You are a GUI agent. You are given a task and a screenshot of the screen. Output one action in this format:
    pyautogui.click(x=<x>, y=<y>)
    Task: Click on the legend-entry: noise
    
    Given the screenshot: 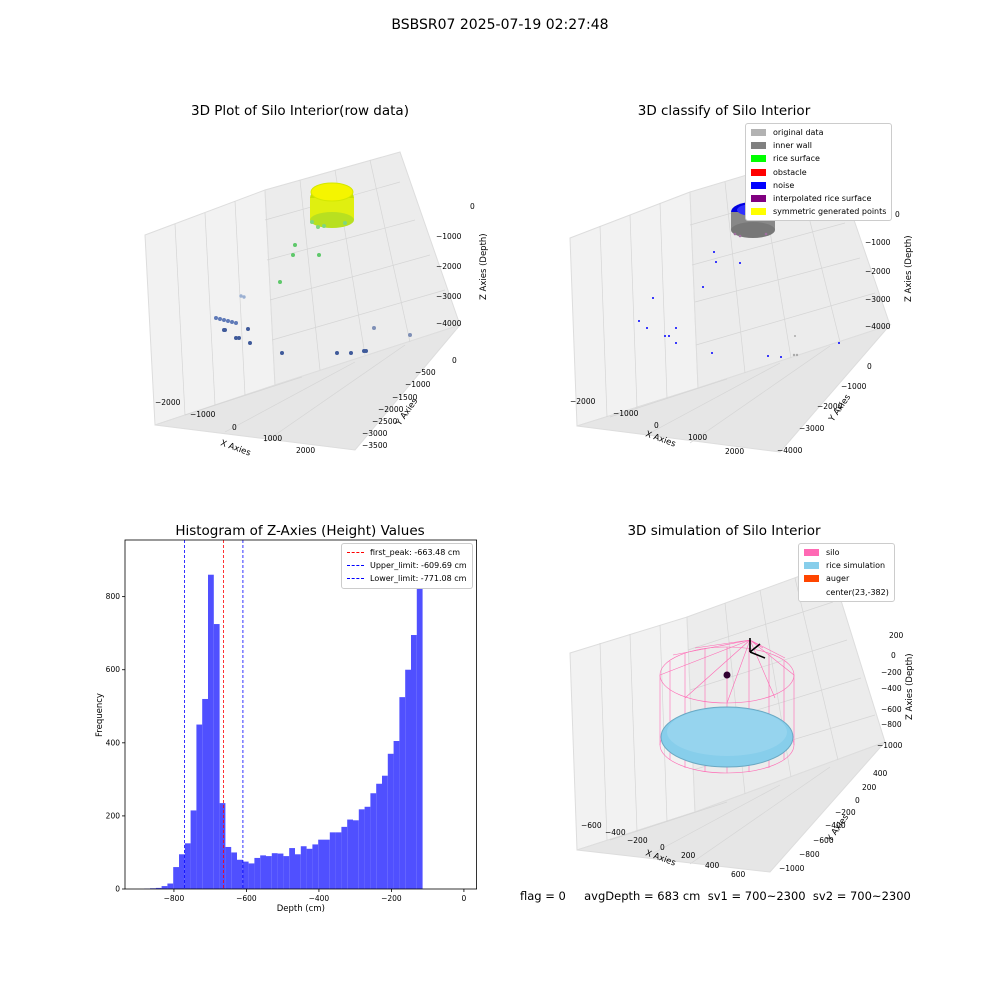 What is the action you would take?
    pyautogui.click(x=818, y=185)
    